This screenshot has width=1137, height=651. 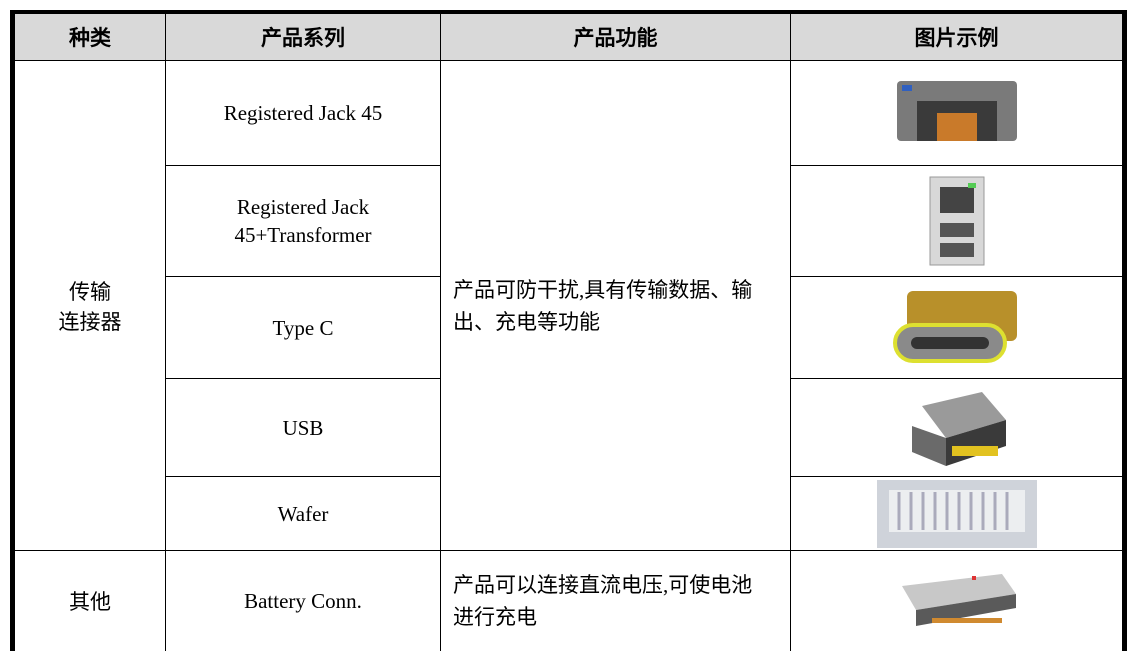 I want to click on series-name: Type C, so click(x=303, y=327).